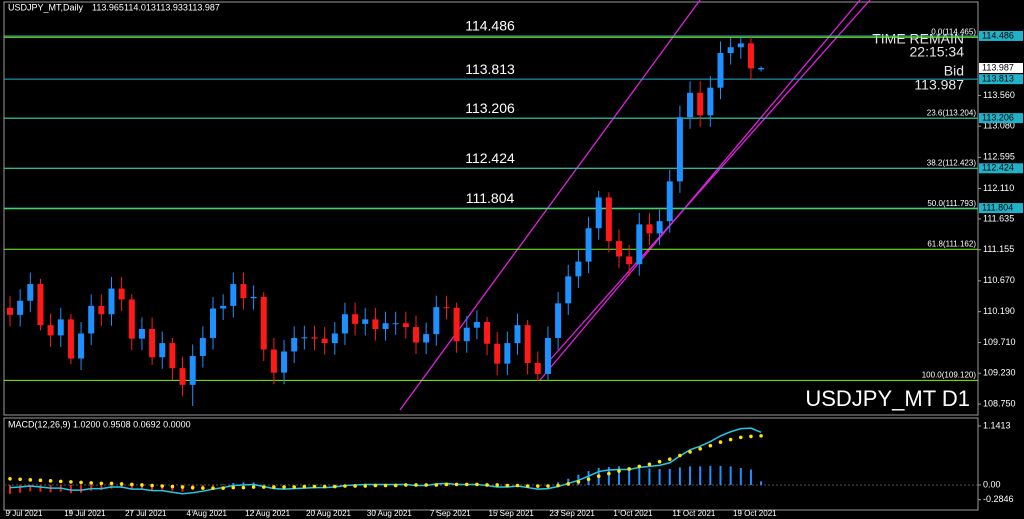 This screenshot has width=1024, height=519. What do you see at coordinates (998, 67) in the screenshot?
I see `current-price: 113.987` at bounding box center [998, 67].